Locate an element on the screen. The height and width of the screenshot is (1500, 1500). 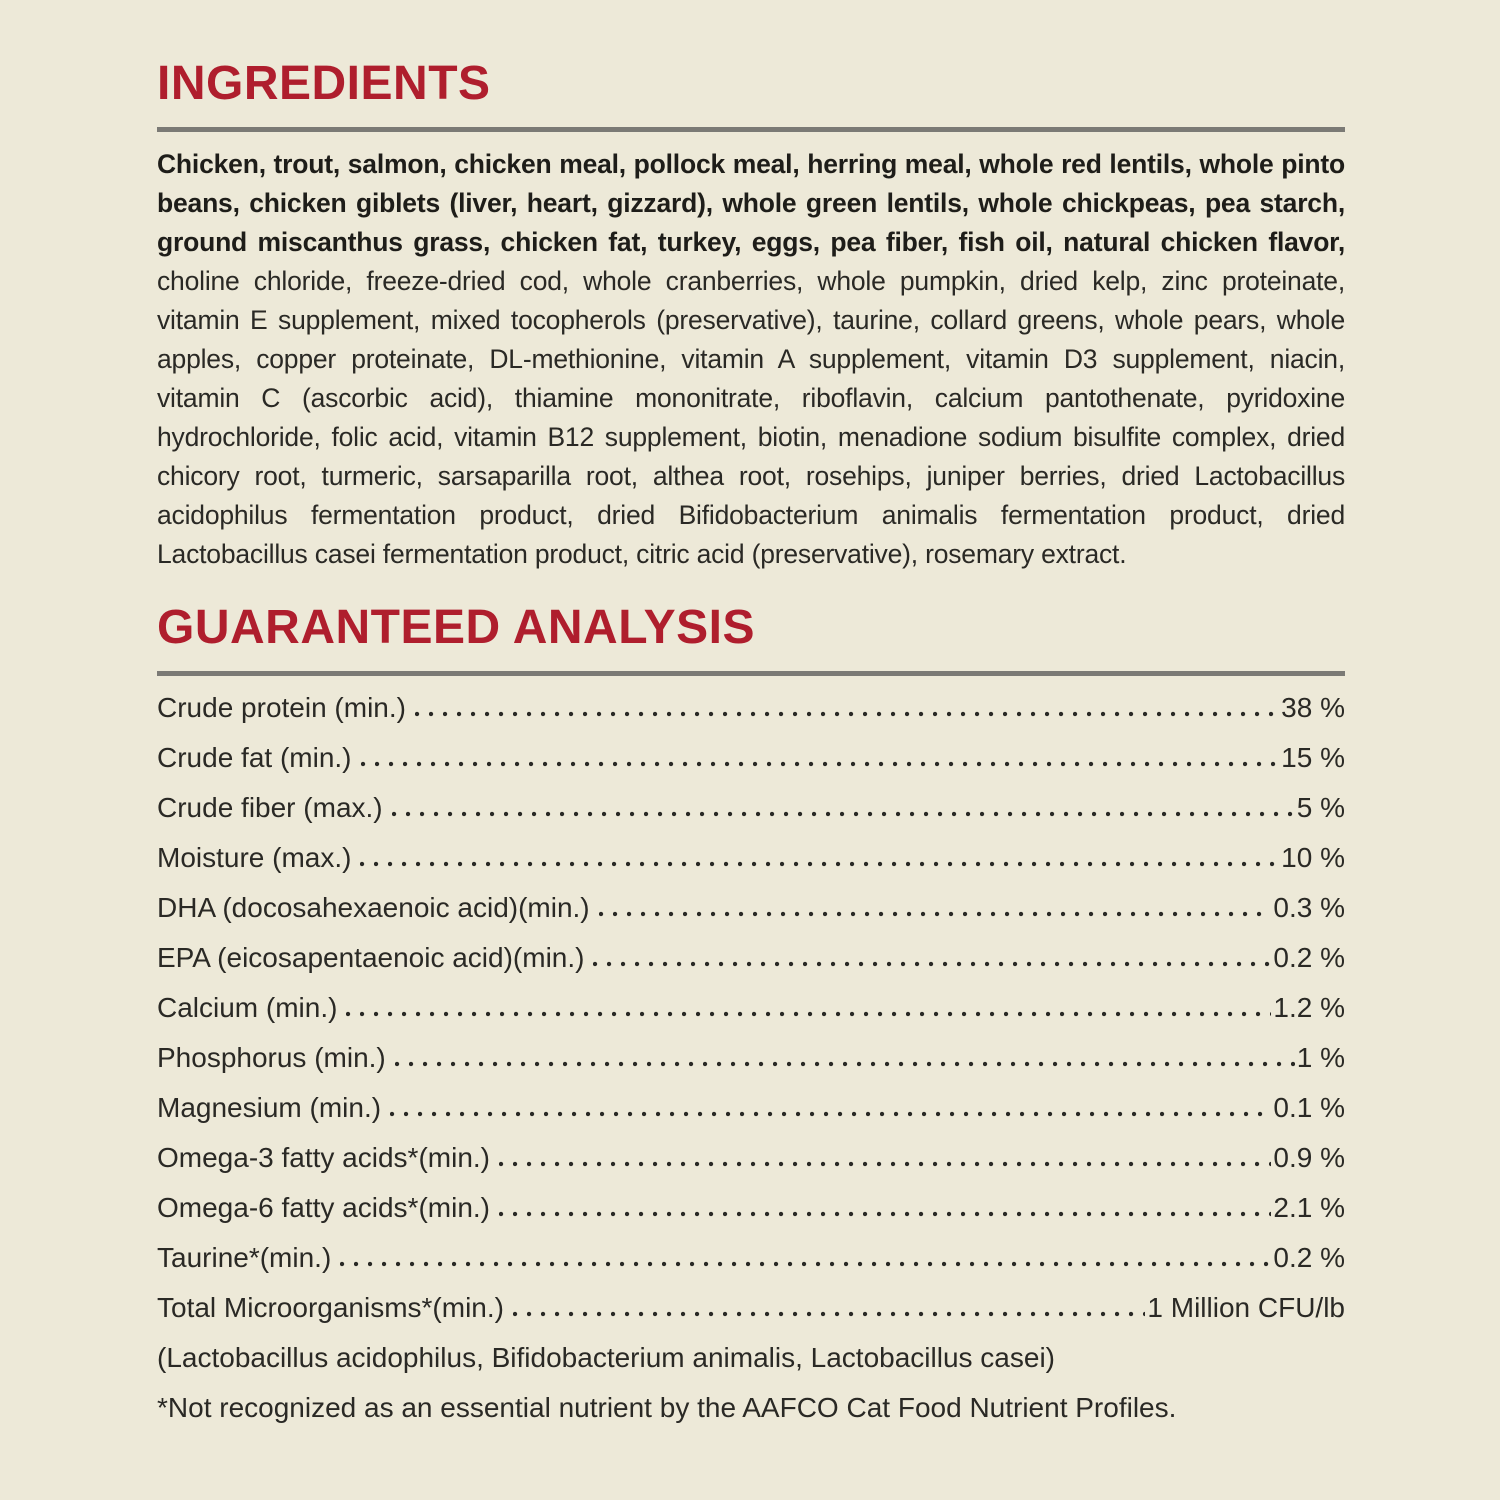
analysis-row-label: Magnesium (min.) is located at coordinates (269, 1107).